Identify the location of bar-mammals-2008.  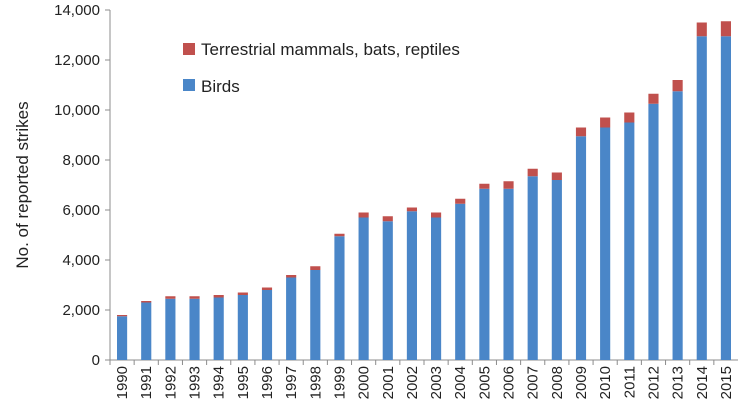
(556, 176).